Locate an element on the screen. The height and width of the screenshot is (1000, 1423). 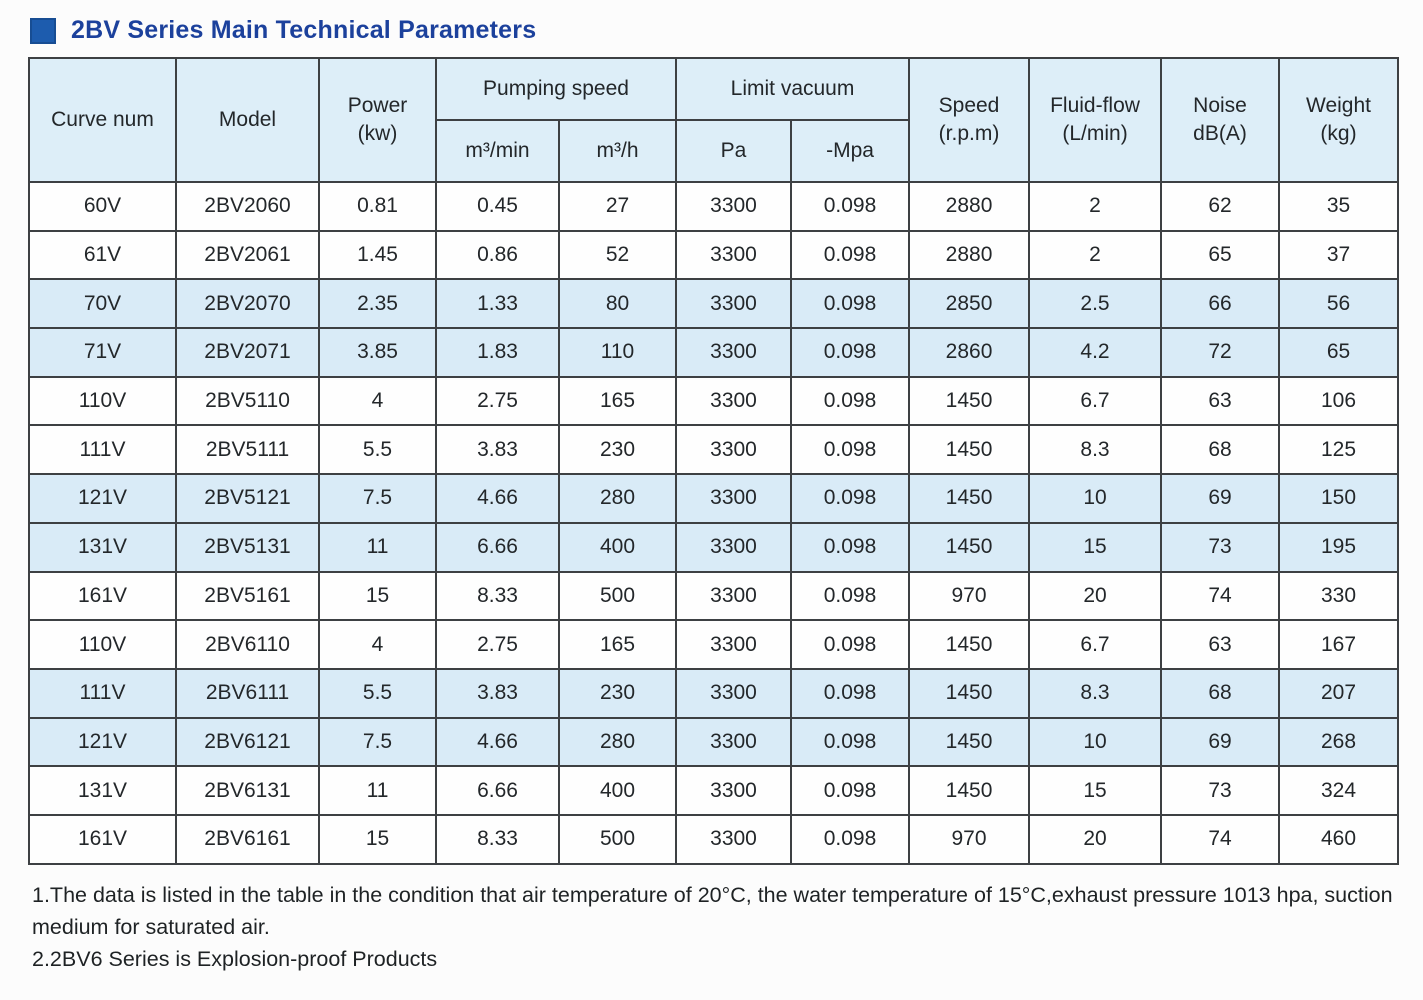
table-cell: 74 is located at coordinates (1220, 596).